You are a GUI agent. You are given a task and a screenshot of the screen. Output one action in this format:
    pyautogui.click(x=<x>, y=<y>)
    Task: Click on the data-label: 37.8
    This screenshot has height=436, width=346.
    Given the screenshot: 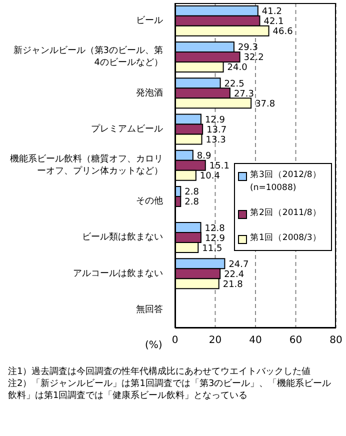 What is the action you would take?
    pyautogui.click(x=265, y=104)
    